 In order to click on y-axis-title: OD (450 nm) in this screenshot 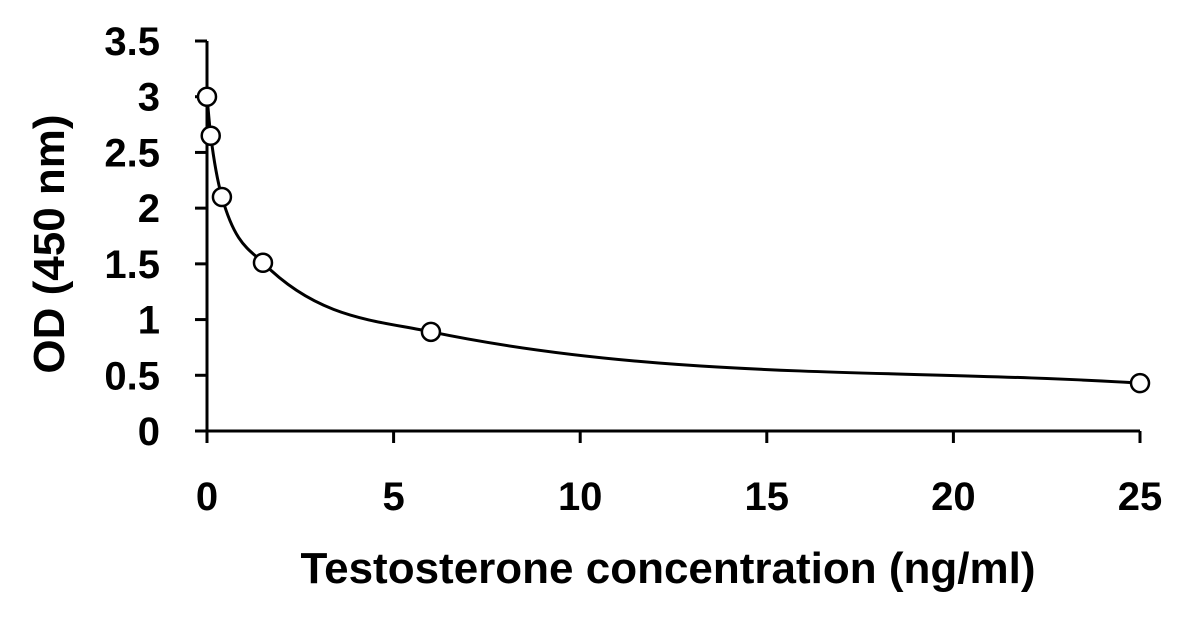, I will do `click(49, 243)`.